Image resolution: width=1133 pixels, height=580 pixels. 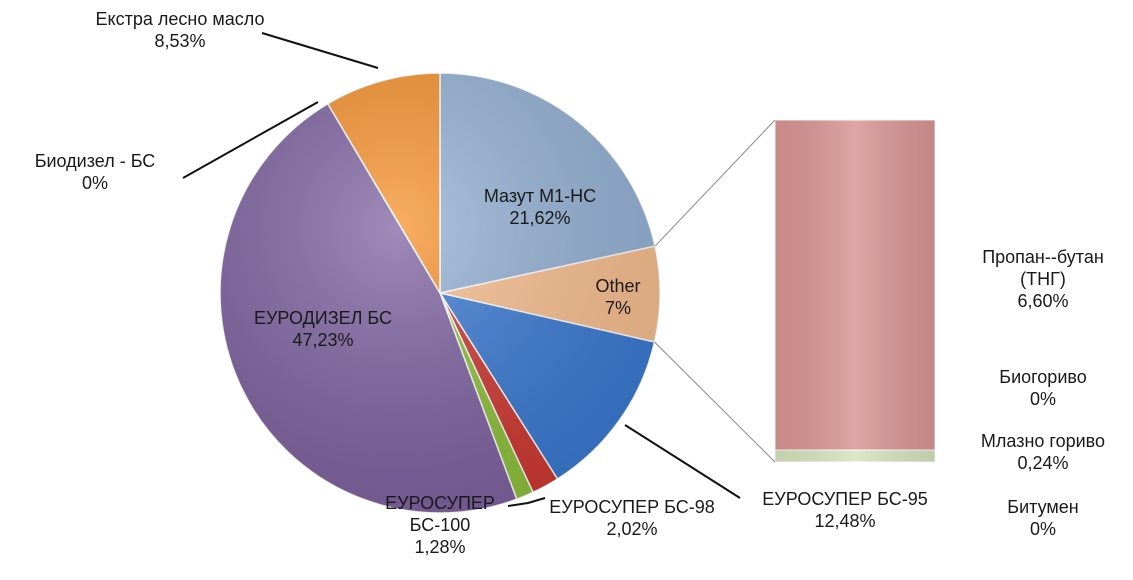 What do you see at coordinates (440, 514) in the screenshot?
I see `category-label: ЕУРОСУПЕР БС-100` at bounding box center [440, 514].